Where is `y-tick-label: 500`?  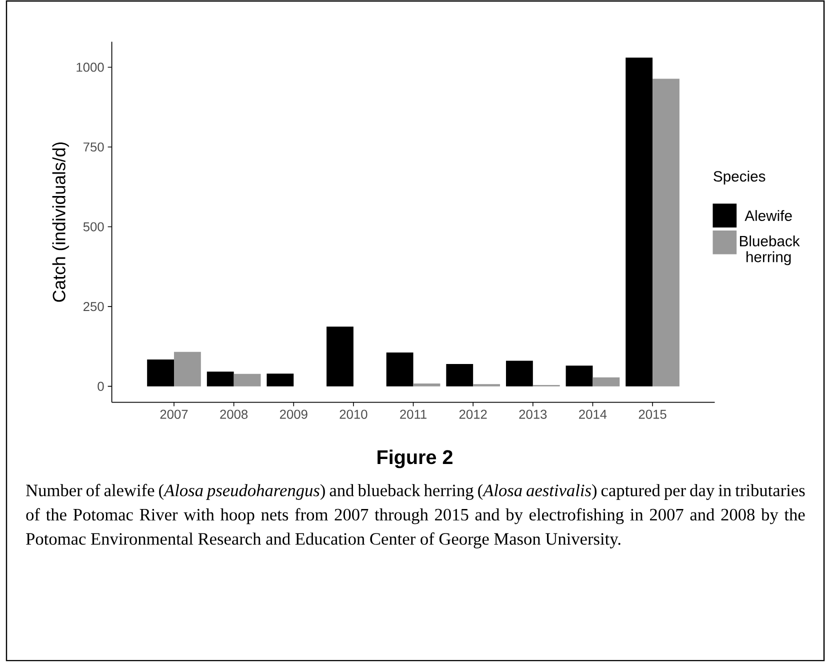 y-tick-label: 500 is located at coordinates (93, 227).